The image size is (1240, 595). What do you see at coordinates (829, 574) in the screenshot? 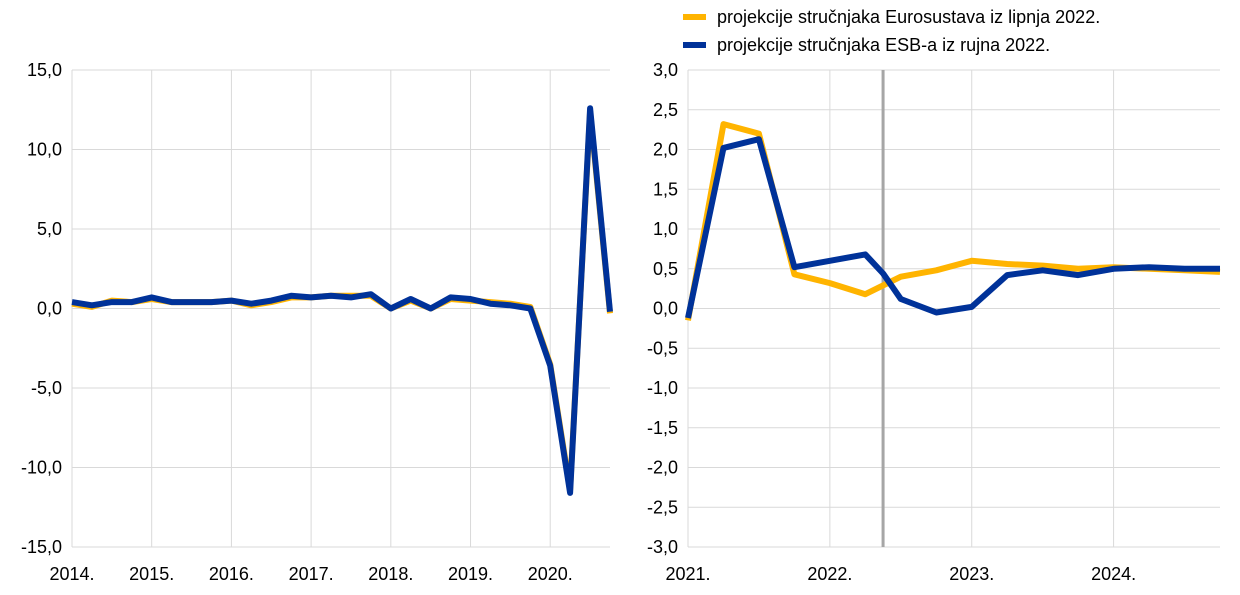
I see `x-tick-label: 2022.` at bounding box center [829, 574].